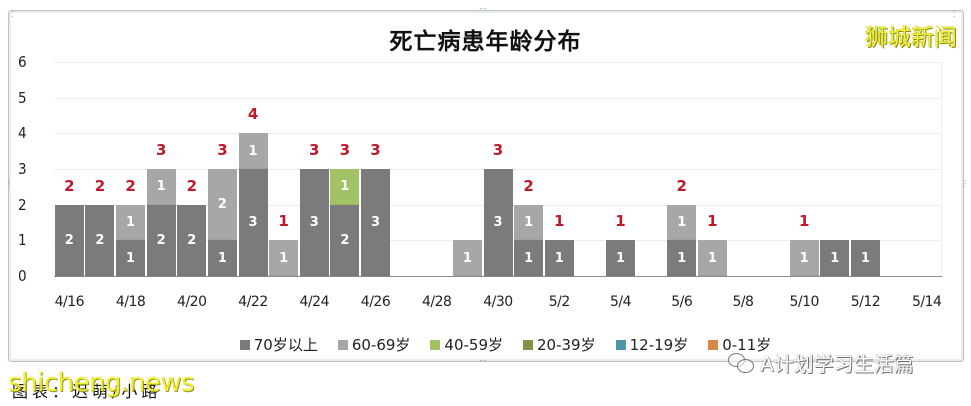 This screenshot has width=971, height=406. Describe the element at coordinates (837, 364) in the screenshot. I see `wechat-account-name: A计划学习生活篇` at that location.